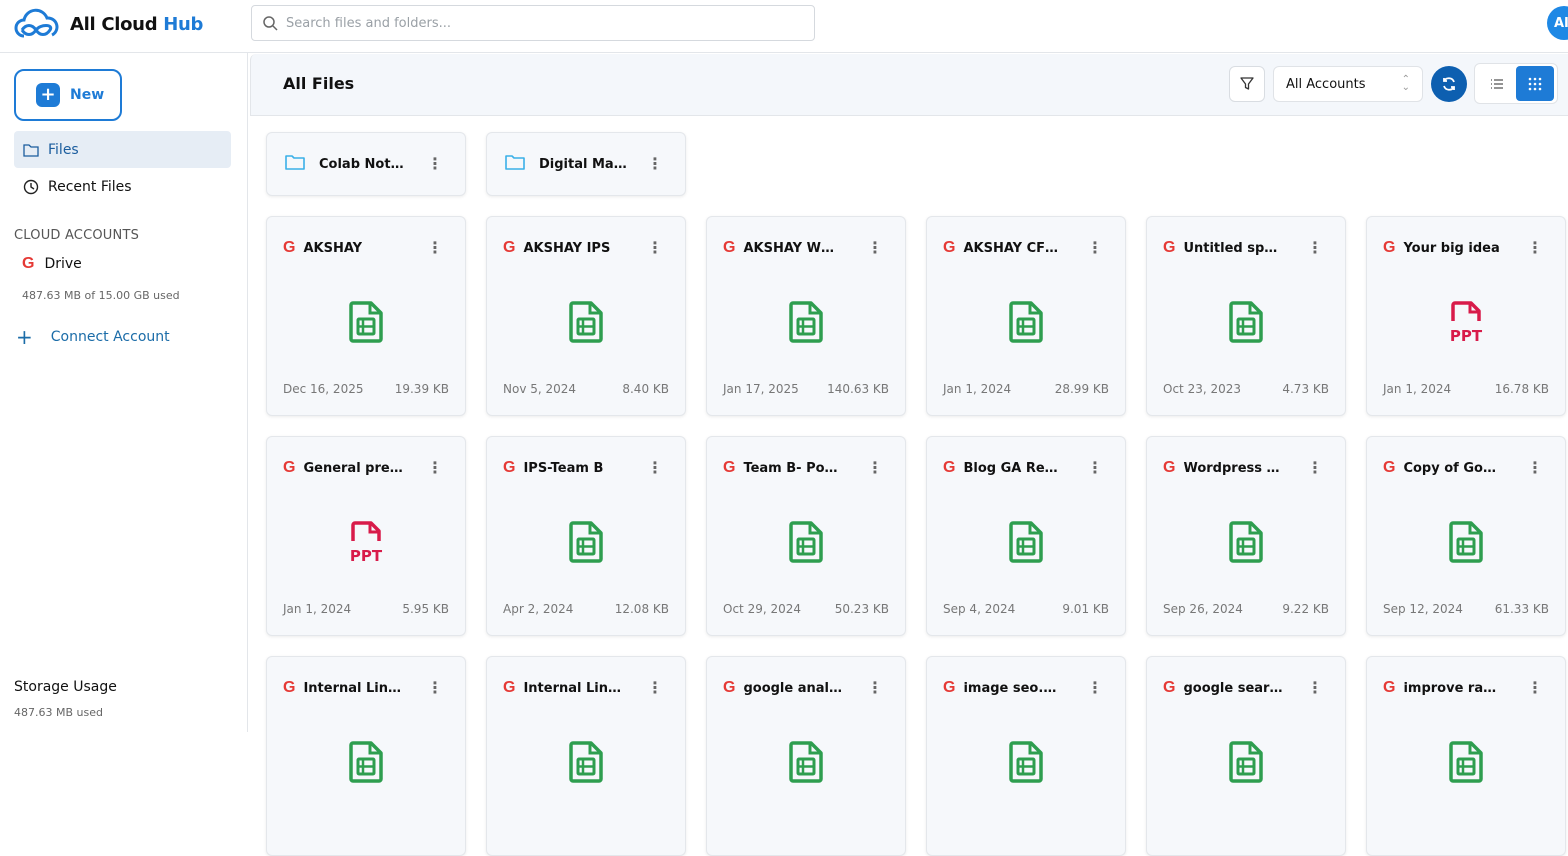 The image size is (1568, 856). I want to click on new-label: New, so click(87, 95).